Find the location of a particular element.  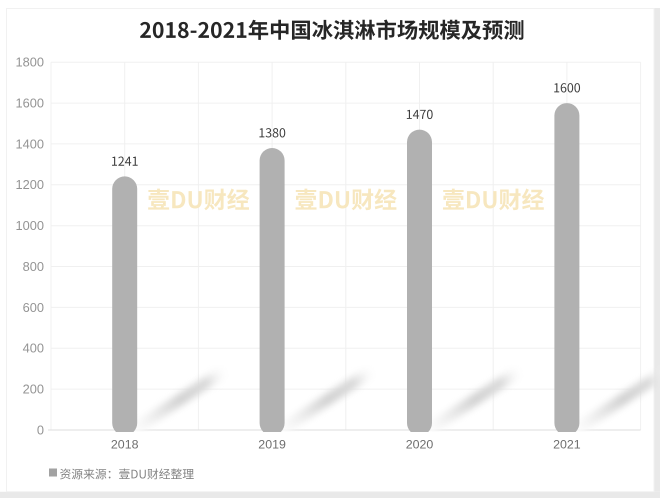

svg-text: 200 is located at coordinates (33, 389).